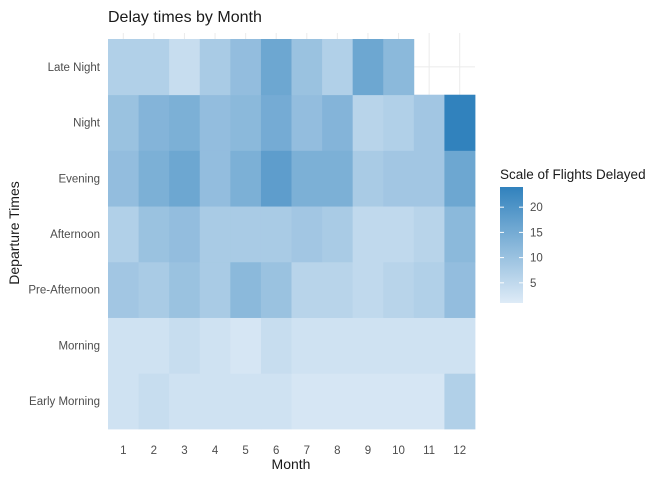  Describe the element at coordinates (123, 451) in the screenshot. I see `x-tick-label: 1` at that location.